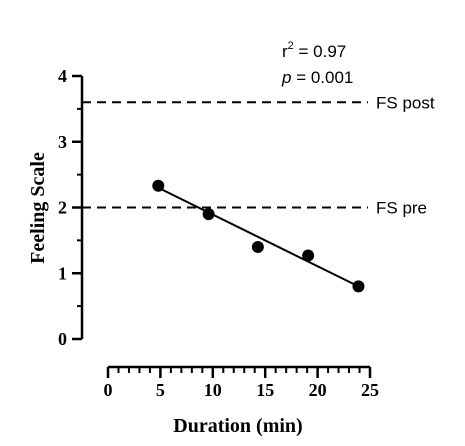 The height and width of the screenshot is (446, 465). Describe the element at coordinates (108, 390) in the screenshot. I see `x-tick-label: 0` at that location.